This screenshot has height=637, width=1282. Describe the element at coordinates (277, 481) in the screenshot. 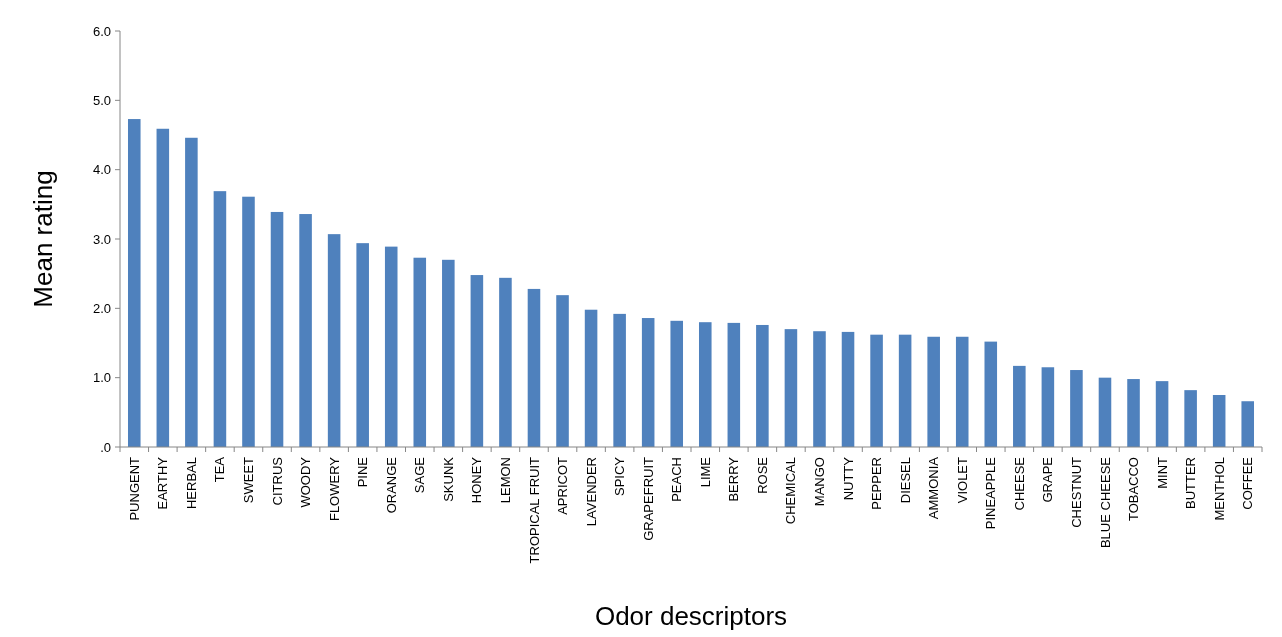

I see `x-tick-label: CITRUS` at that location.